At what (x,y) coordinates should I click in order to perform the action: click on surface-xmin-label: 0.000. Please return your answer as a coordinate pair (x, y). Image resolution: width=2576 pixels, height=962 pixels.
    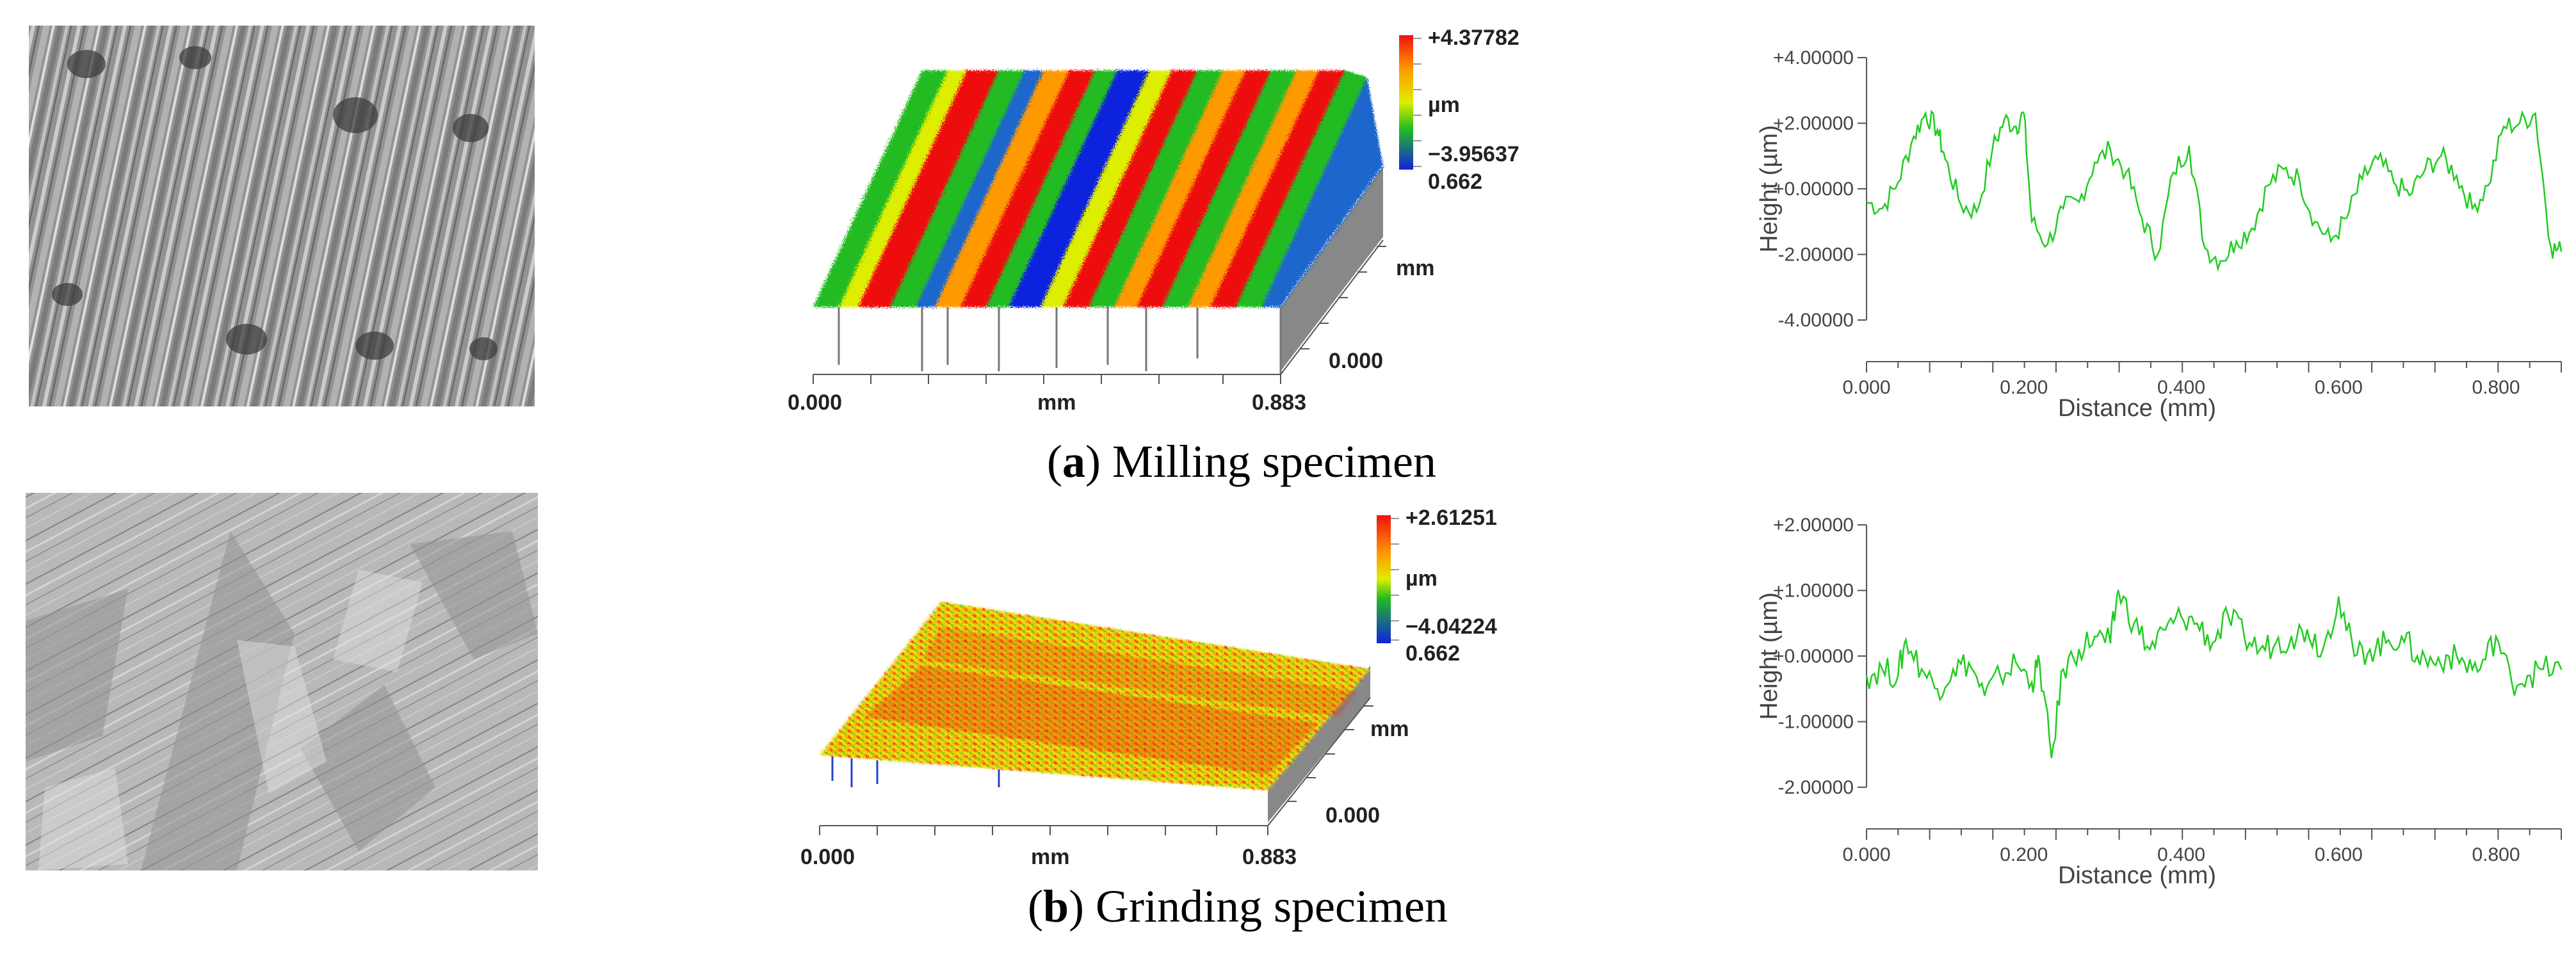
    Looking at the image, I should click on (827, 857).